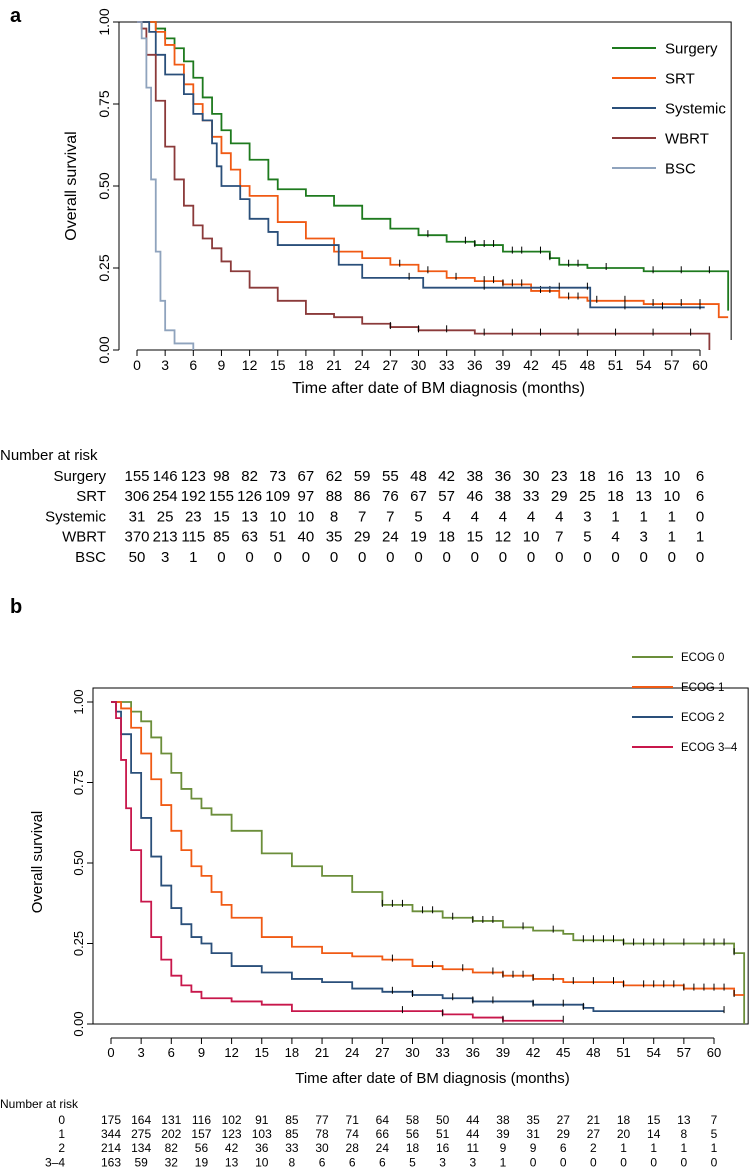 This screenshot has height=1172, width=756. Describe the element at coordinates (249, 537) in the screenshot. I see `risk-value: 63` at that location.